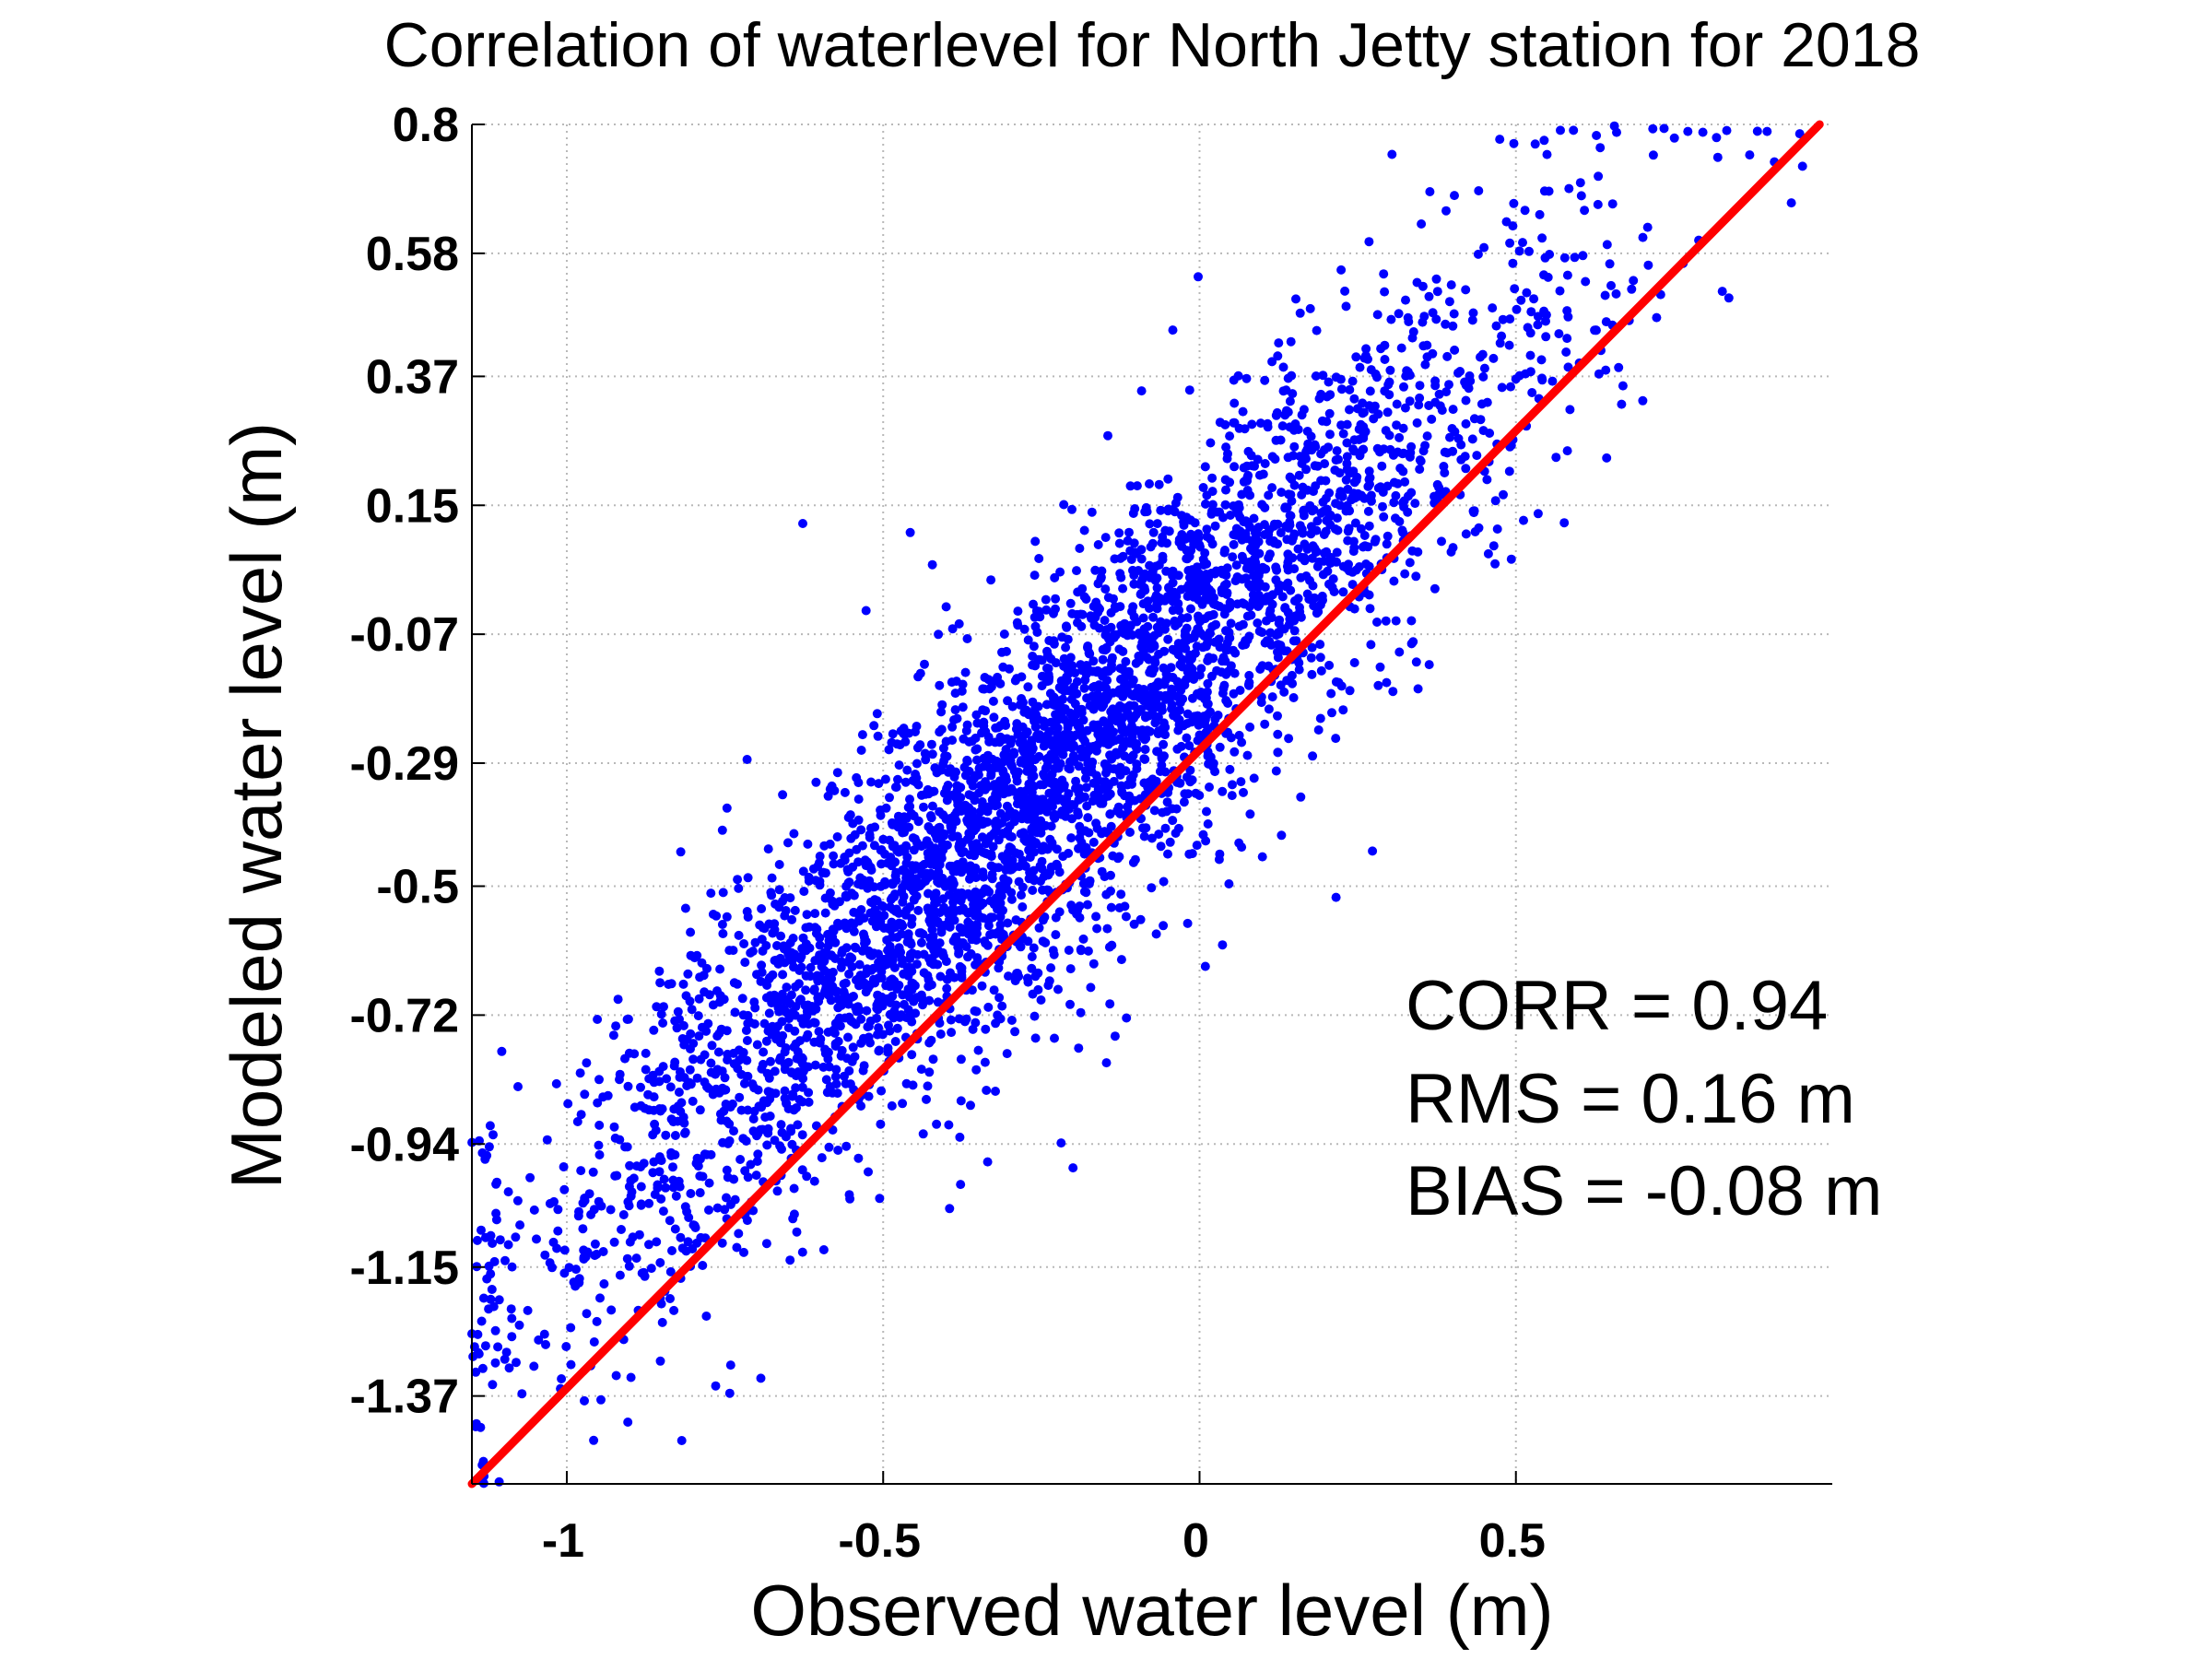 This screenshot has width=2212, height=1659. Describe the element at coordinates (1644, 1098) in the screenshot. I see `stats-annotation: CORR = 0.94 RMS = 0.16 m BIAS = -0.08 m` at that location.